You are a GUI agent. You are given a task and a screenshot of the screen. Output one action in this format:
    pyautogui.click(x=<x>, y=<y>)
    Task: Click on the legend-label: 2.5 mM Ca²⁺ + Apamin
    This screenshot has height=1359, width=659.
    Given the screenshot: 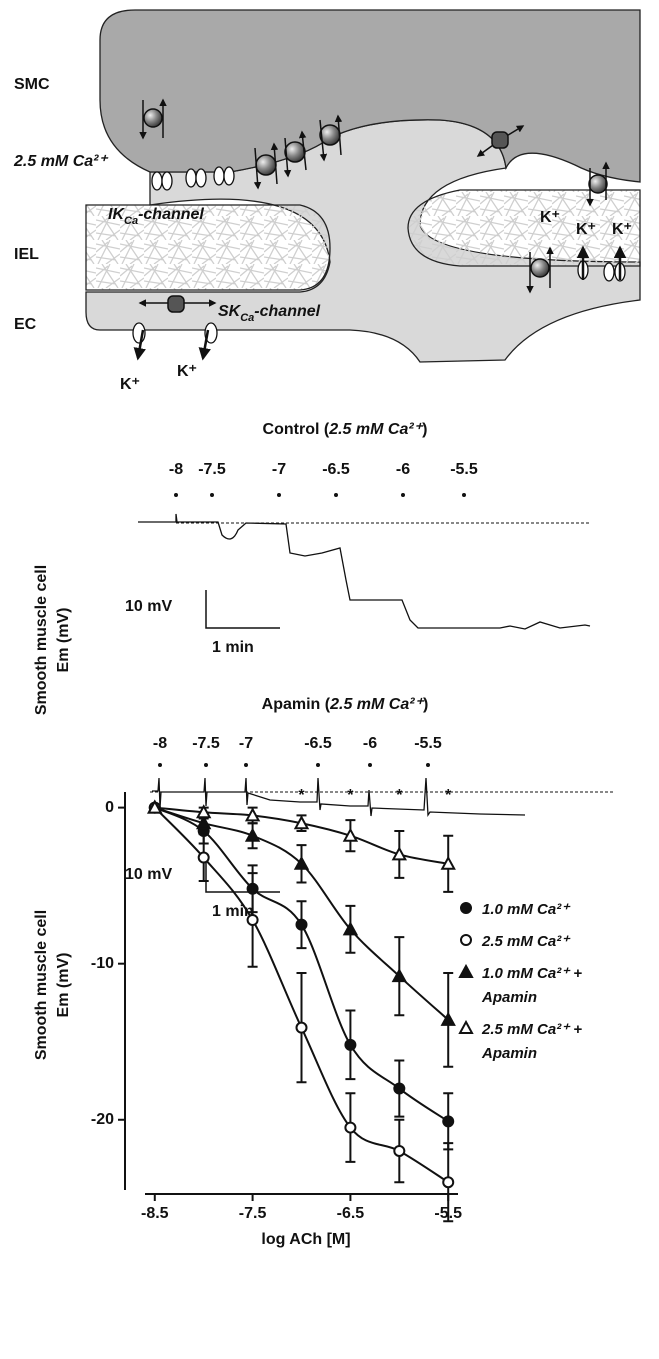 What is the action you would take?
    pyautogui.click(x=532, y=1041)
    